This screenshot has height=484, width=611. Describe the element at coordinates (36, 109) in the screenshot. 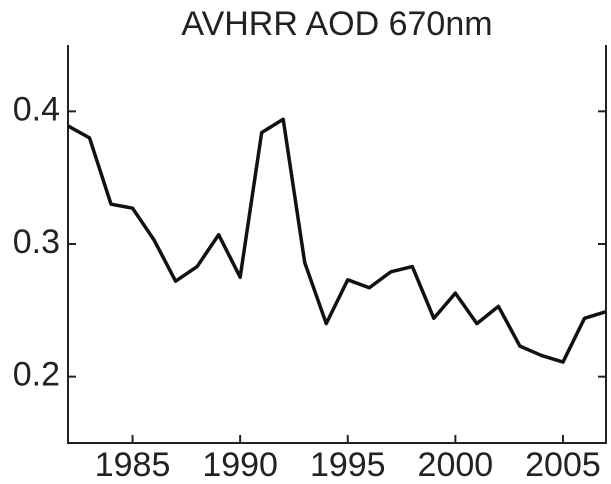

I see `y-tick-label: 0.4` at that location.